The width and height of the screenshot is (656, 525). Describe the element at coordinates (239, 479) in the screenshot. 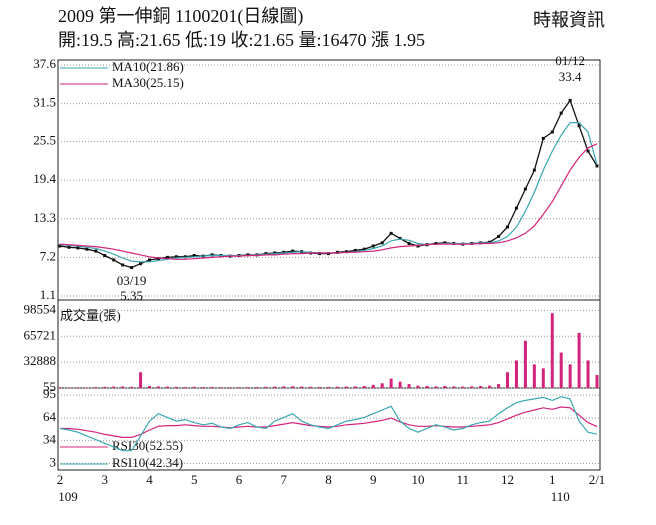

I see `x-tick-label: 6` at that location.